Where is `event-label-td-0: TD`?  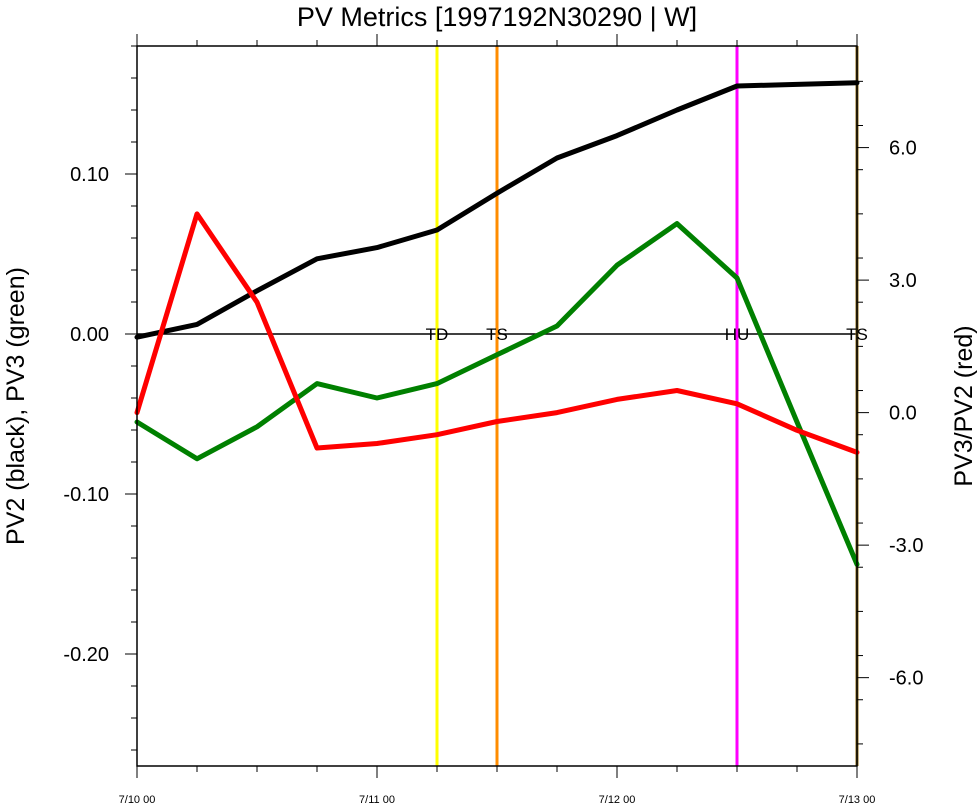 event-label-td-0: TD is located at coordinates (437, 334).